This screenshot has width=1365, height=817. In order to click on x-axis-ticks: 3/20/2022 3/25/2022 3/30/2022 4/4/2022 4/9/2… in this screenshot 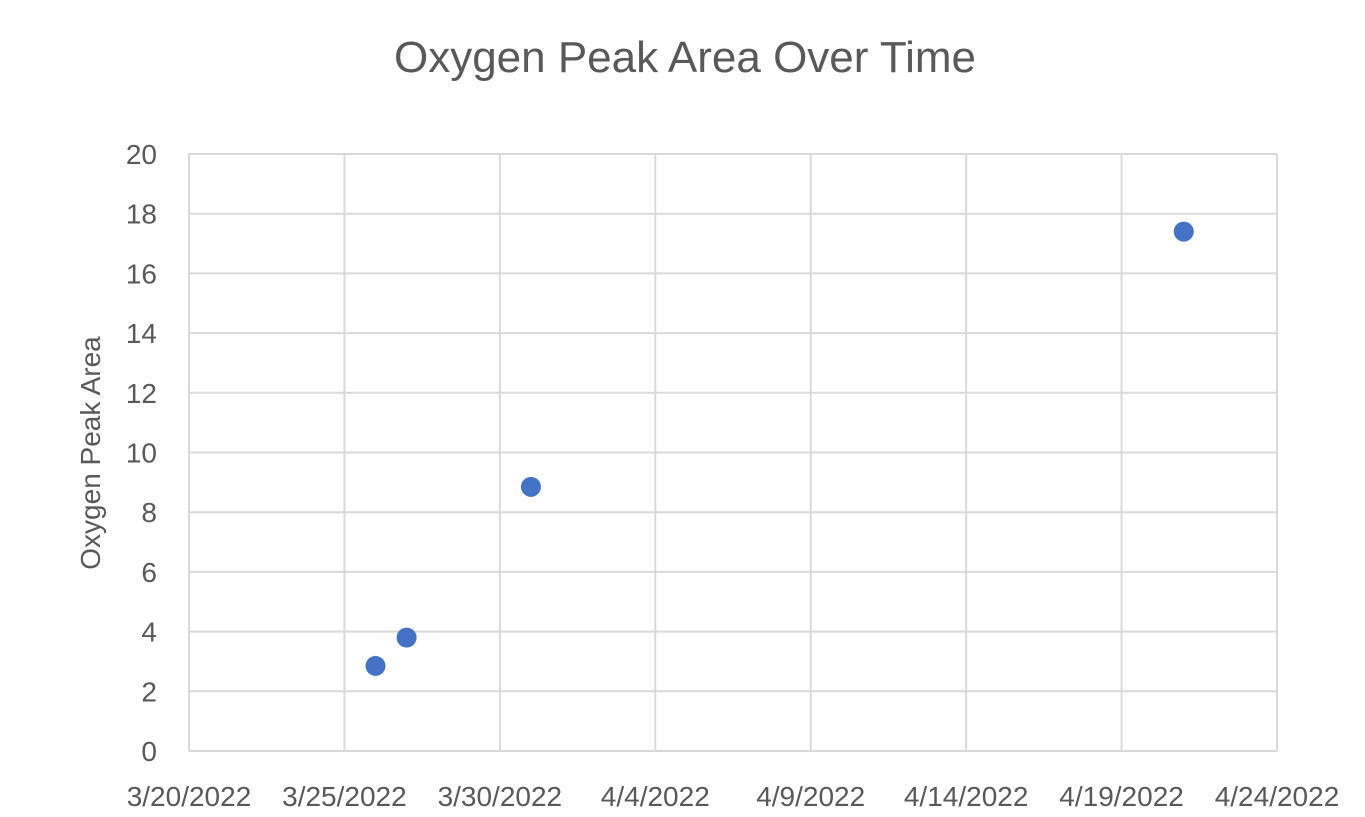, I will do `click(733, 796)`.